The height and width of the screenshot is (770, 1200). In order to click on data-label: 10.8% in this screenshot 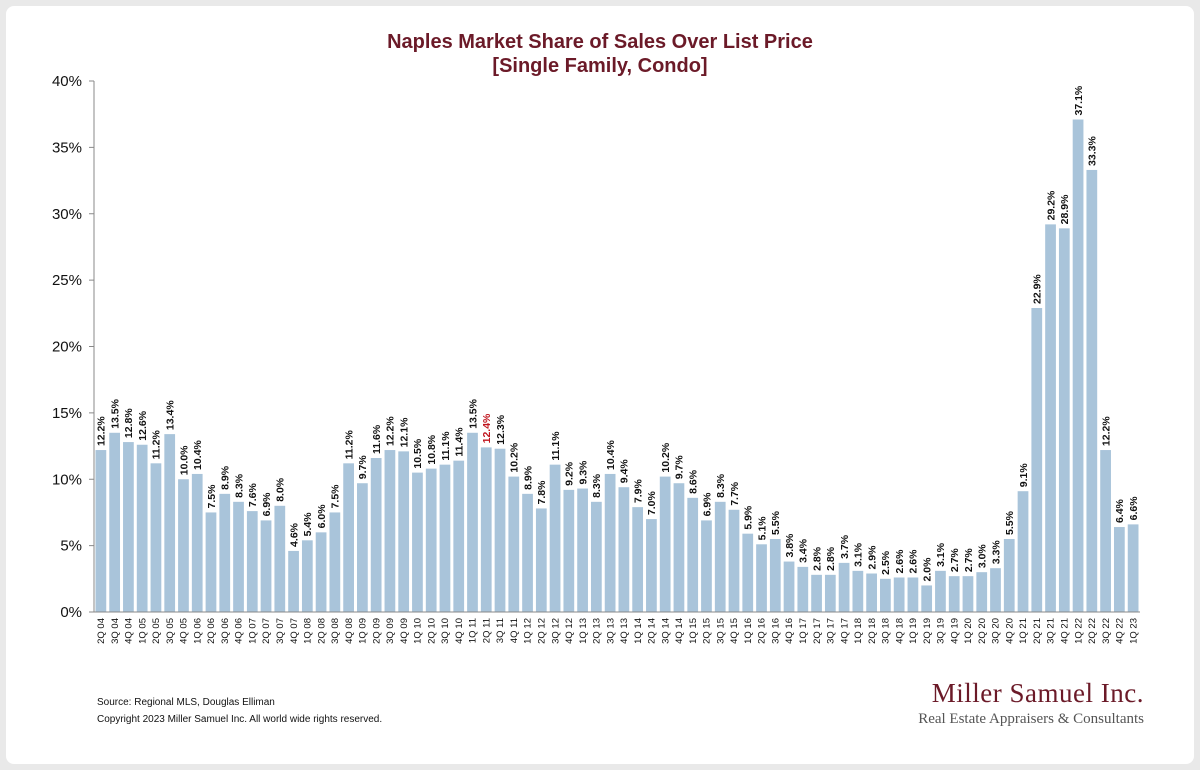, I will do `click(432, 449)`.